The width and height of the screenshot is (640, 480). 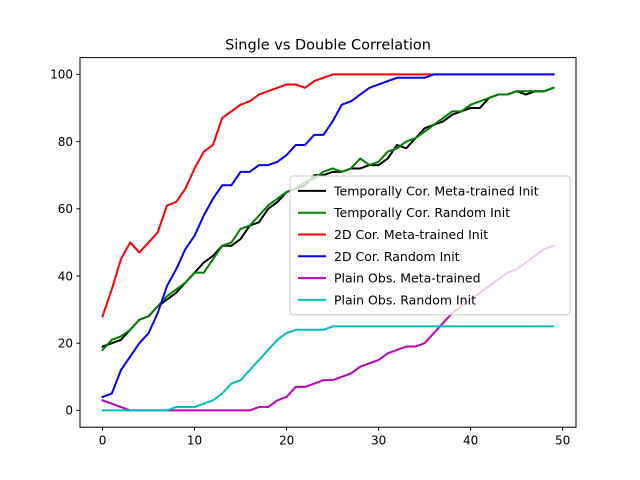 What do you see at coordinates (65, 276) in the screenshot?
I see `y-tick-label: 40` at bounding box center [65, 276].